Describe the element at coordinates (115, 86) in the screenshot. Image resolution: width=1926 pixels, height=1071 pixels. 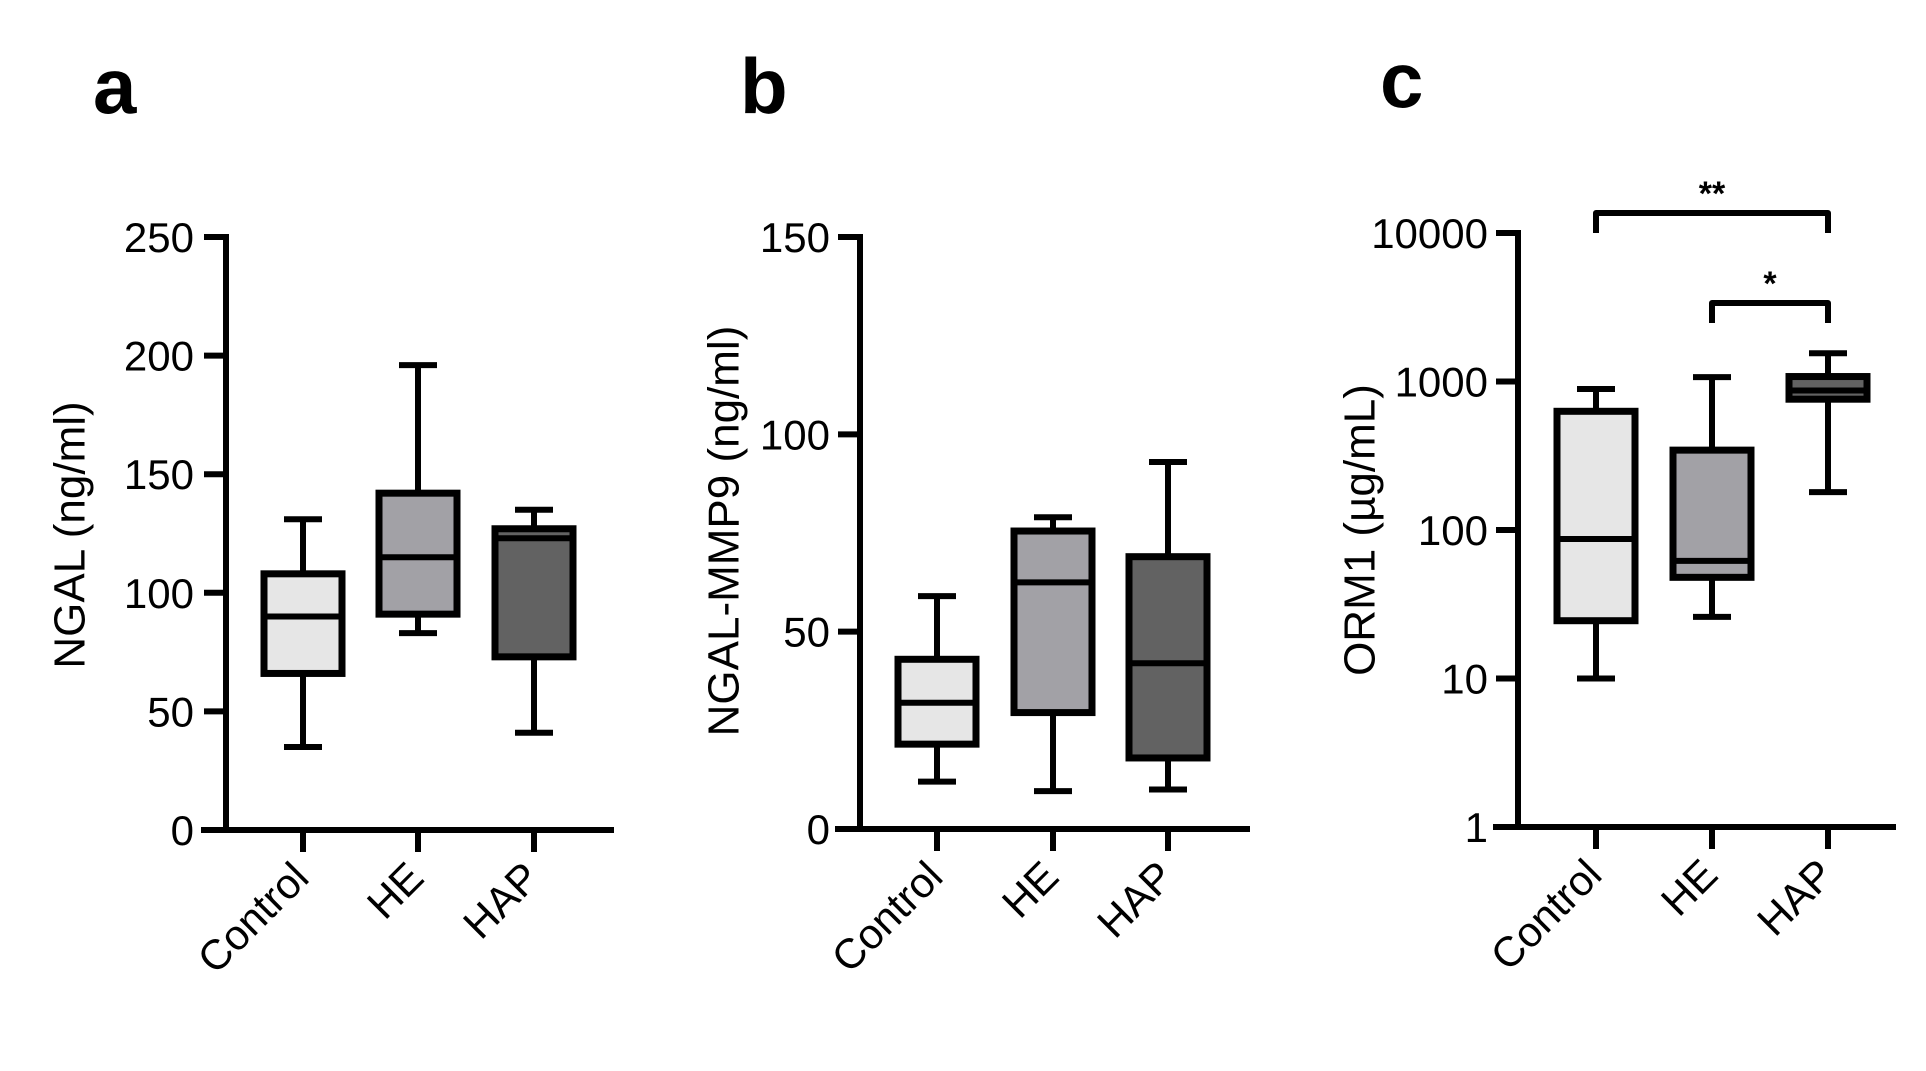
I see `panel-letter-a: a` at that location.